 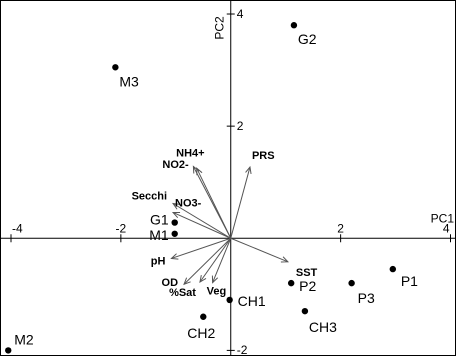 What do you see at coordinates (190, 154) in the screenshot?
I see `vector-label-nh4: NH4+` at bounding box center [190, 154].